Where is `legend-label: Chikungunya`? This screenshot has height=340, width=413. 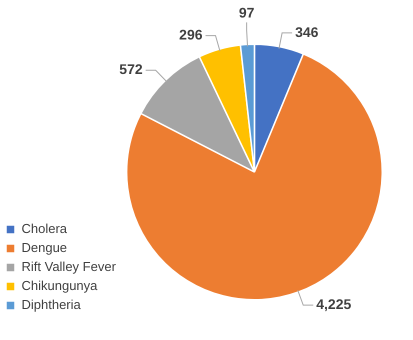 legend-label: Chikungunya is located at coordinates (60, 286).